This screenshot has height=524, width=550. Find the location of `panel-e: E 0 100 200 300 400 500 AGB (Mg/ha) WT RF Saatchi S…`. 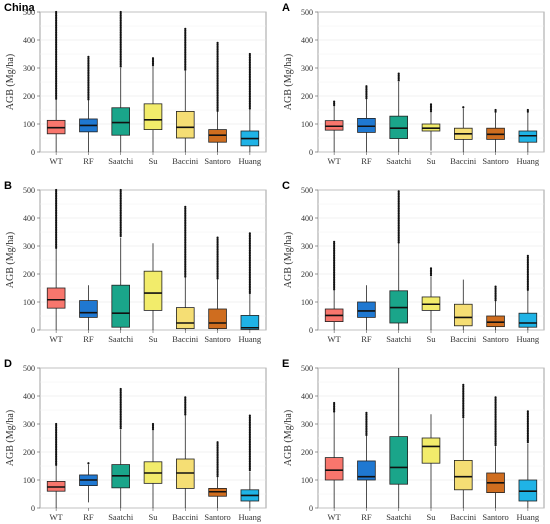

panel-e: E 0 100 200 300 400 500 AGB (Mg/ha) WT RF Saatchi S… is located at coordinates (413, 440).